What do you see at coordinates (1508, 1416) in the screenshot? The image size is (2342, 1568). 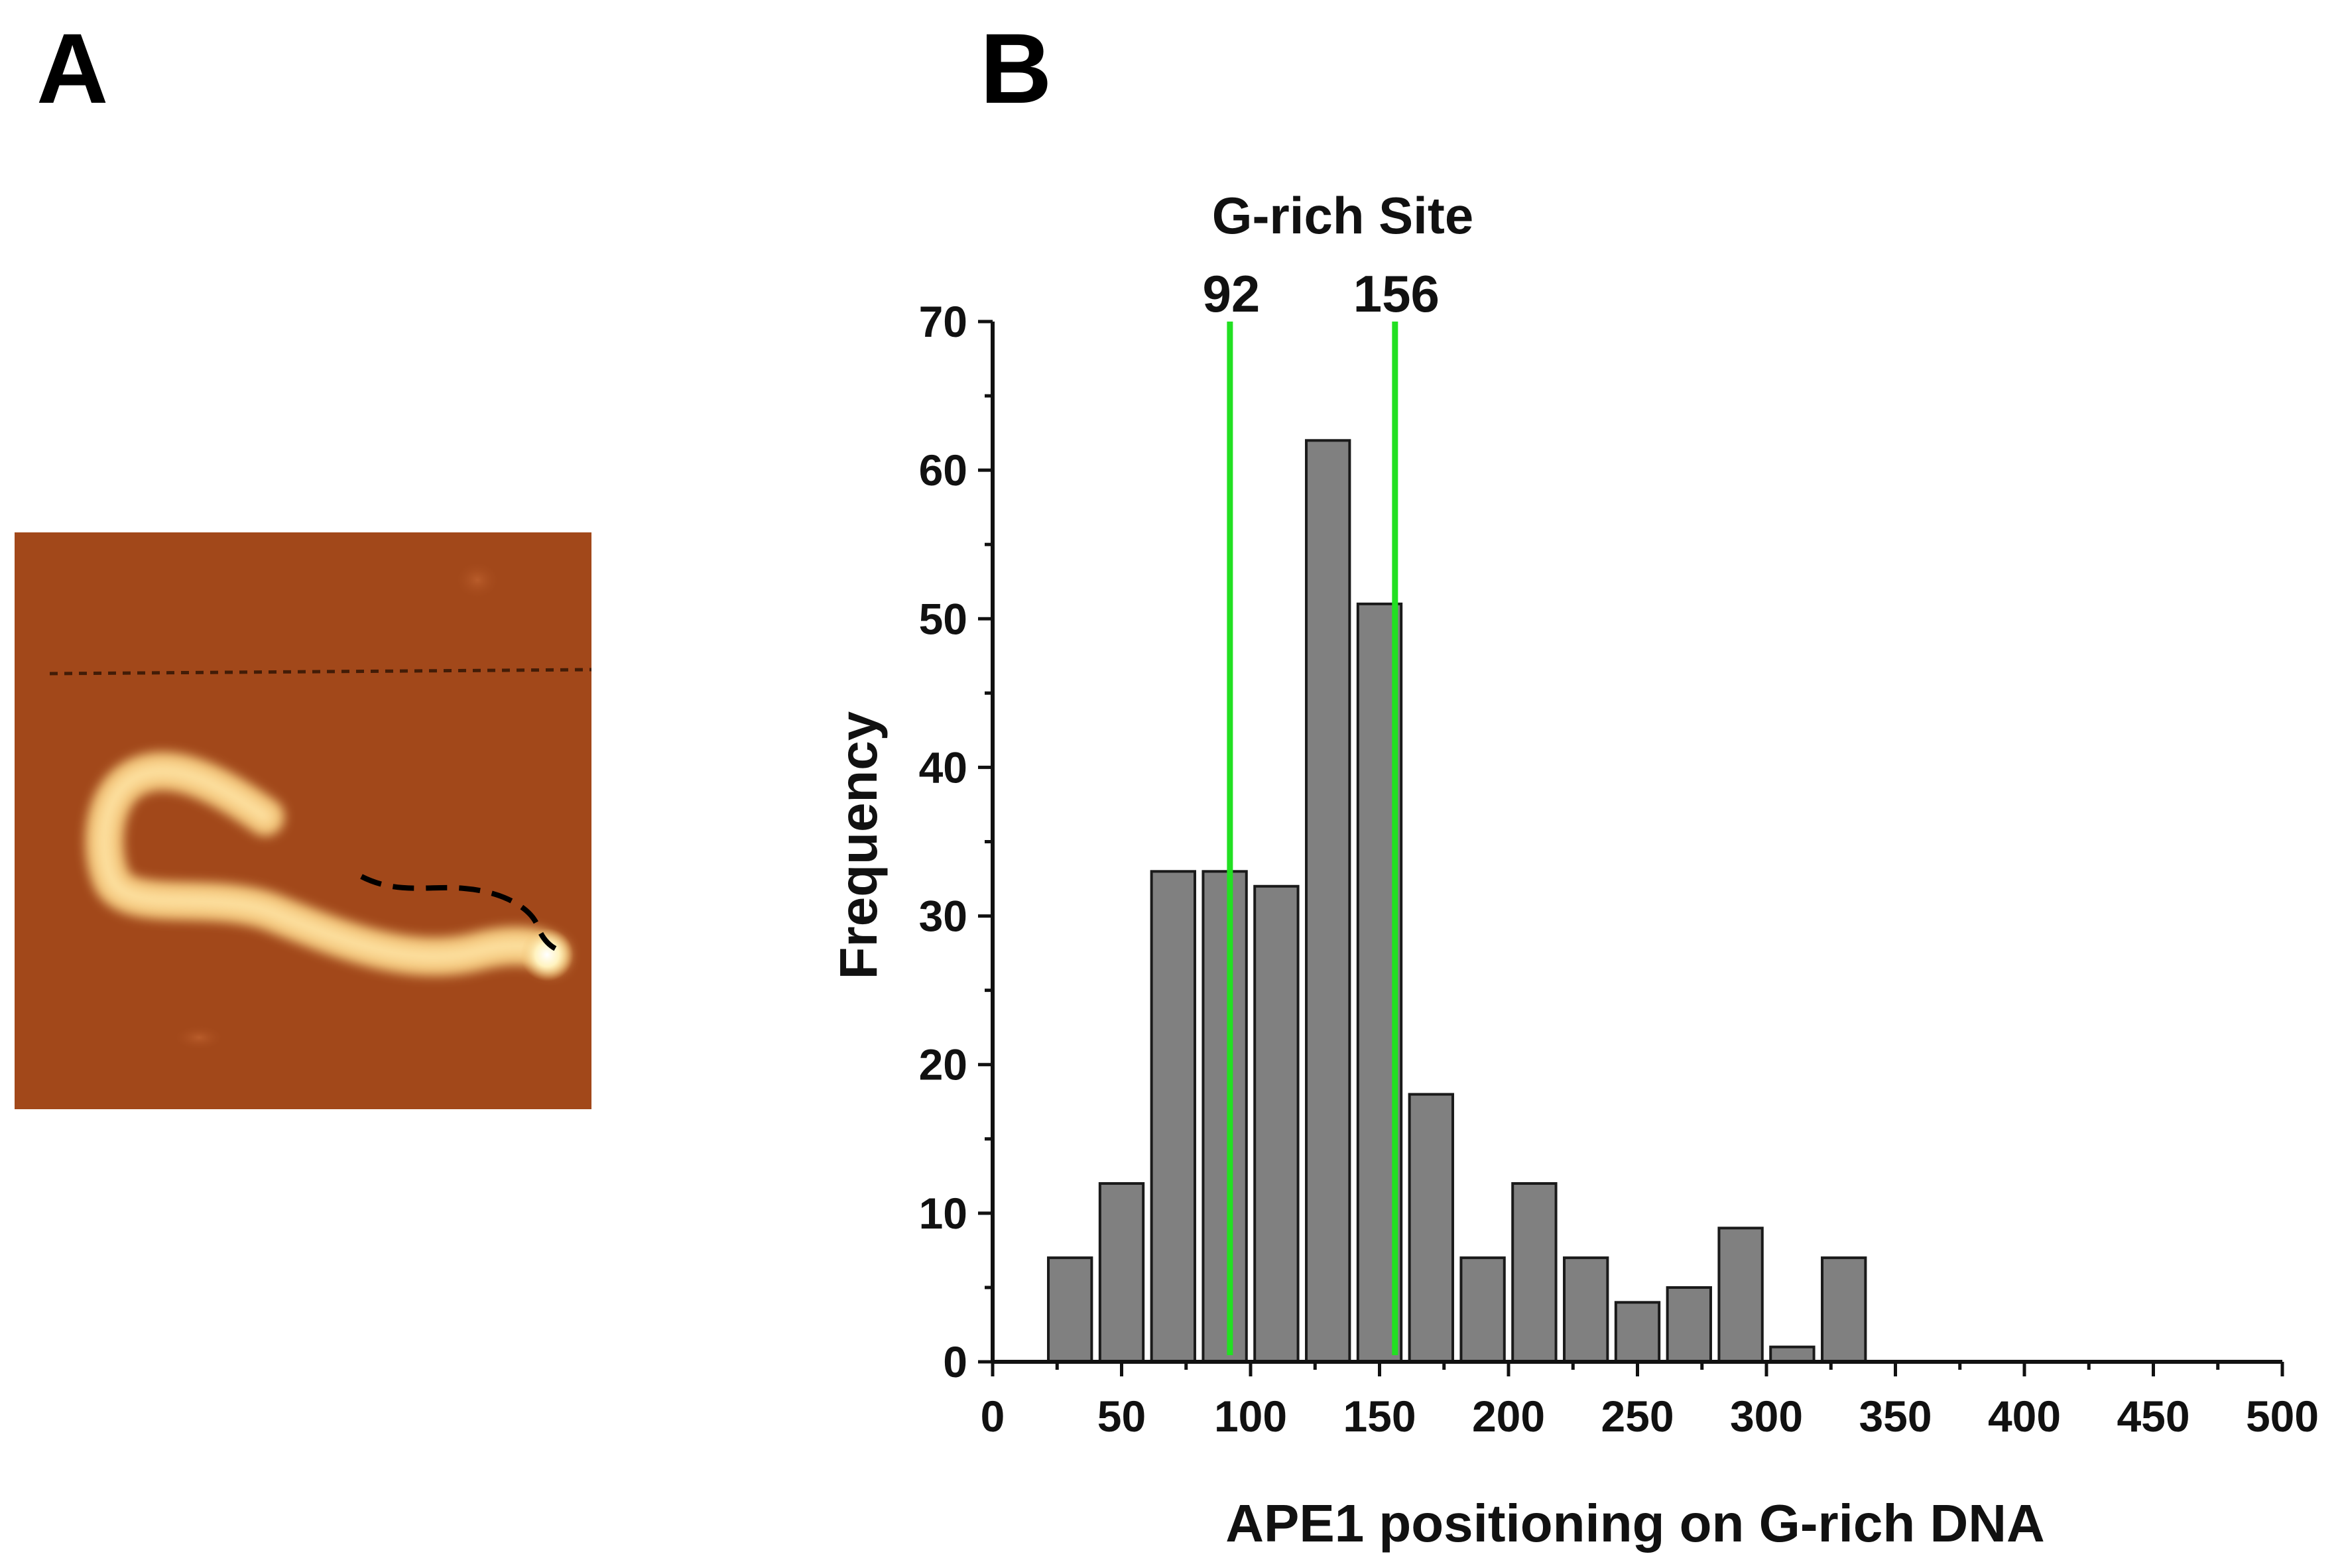 I see `x-tick-label: 200` at bounding box center [1508, 1416].